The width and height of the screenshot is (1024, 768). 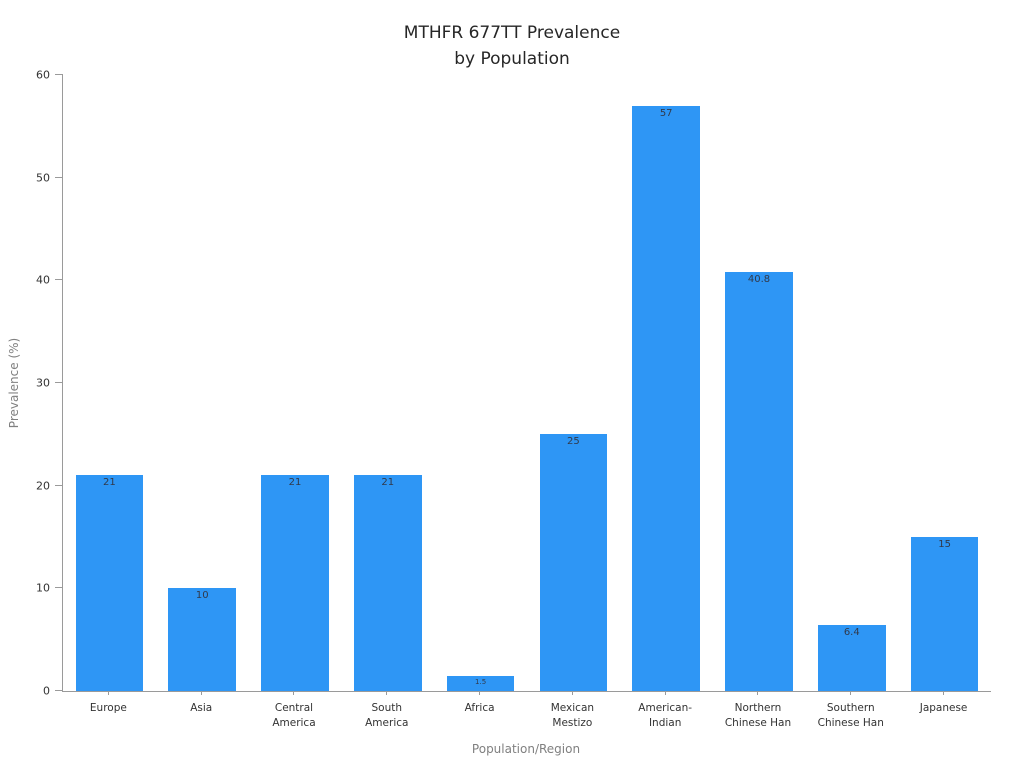 I want to click on bar: 15, so click(x=944, y=614).